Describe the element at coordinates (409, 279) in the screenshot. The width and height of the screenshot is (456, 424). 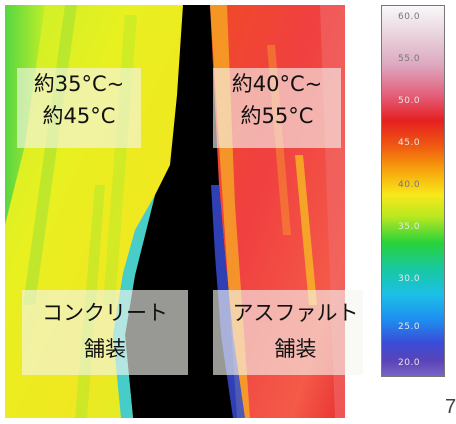
I see `scale-tick-30: 30.0` at that location.